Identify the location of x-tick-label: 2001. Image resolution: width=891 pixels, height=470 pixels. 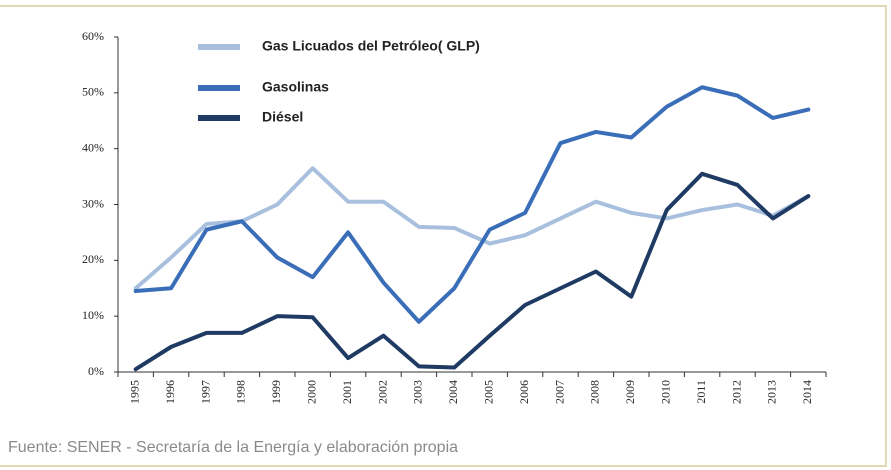
(347, 392).